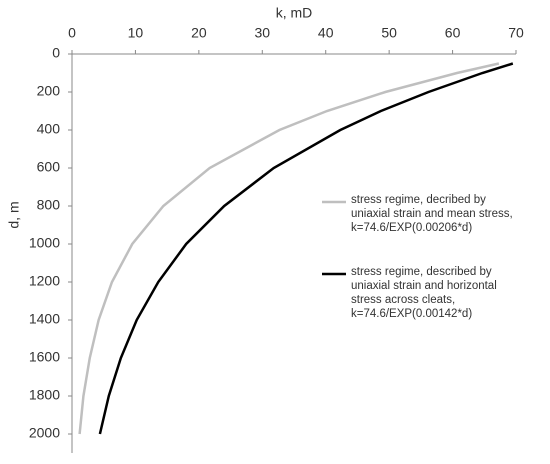 The width and height of the screenshot is (550, 464). What do you see at coordinates (49, 129) in the screenshot?
I see `y-tick-label: 400` at bounding box center [49, 129].